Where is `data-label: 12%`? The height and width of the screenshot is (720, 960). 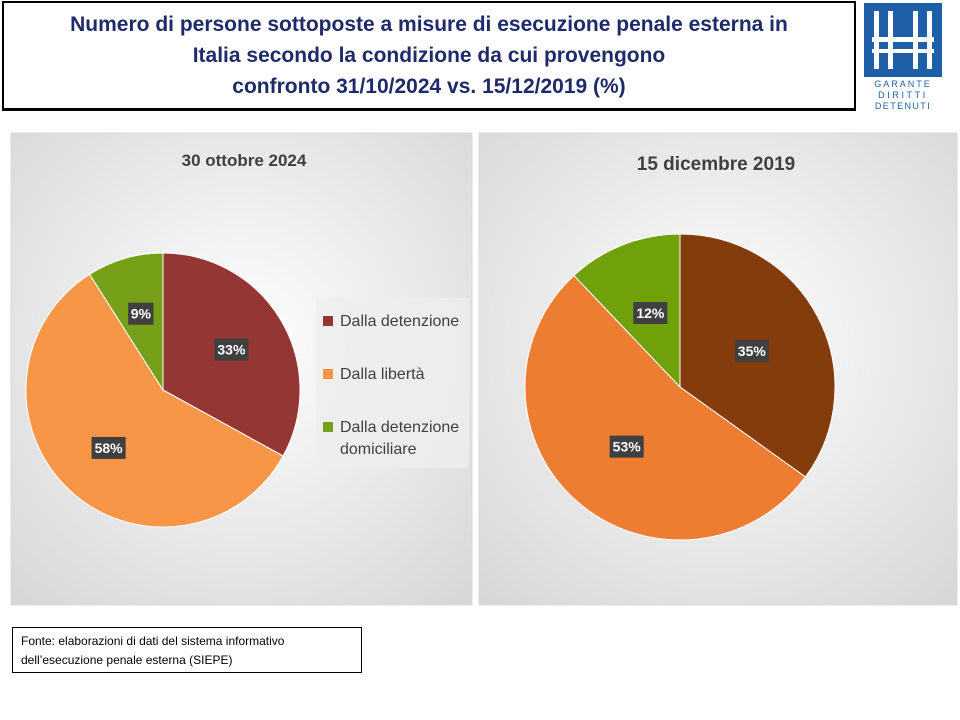
data-label: 12% is located at coordinates (650, 313).